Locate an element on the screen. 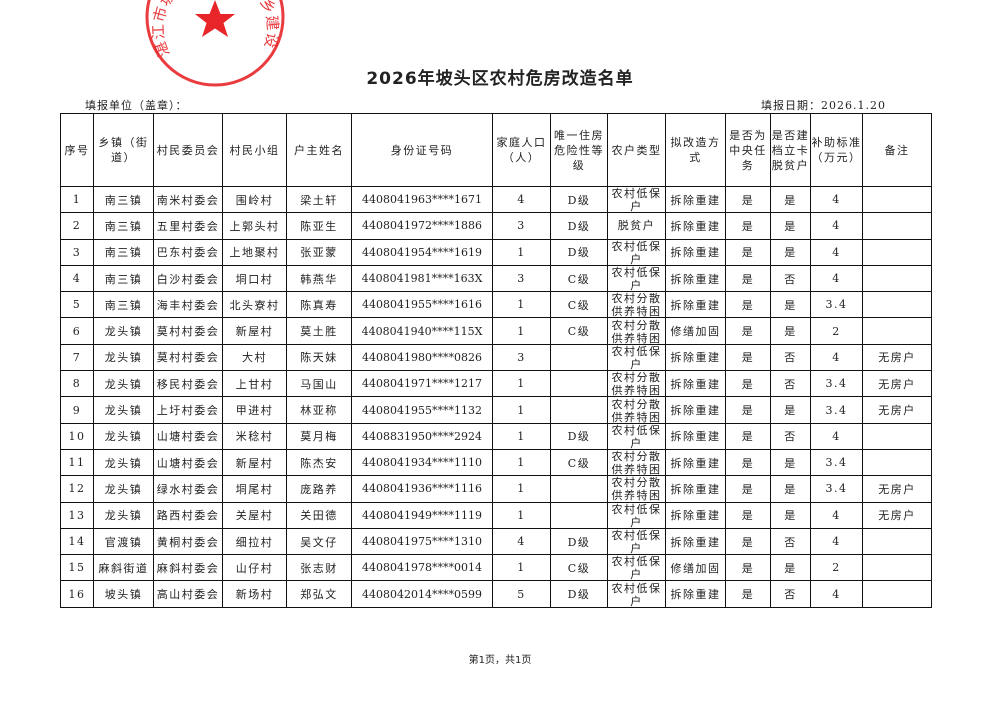  cell-village-group: 上地聚村 is located at coordinates (254, 252).